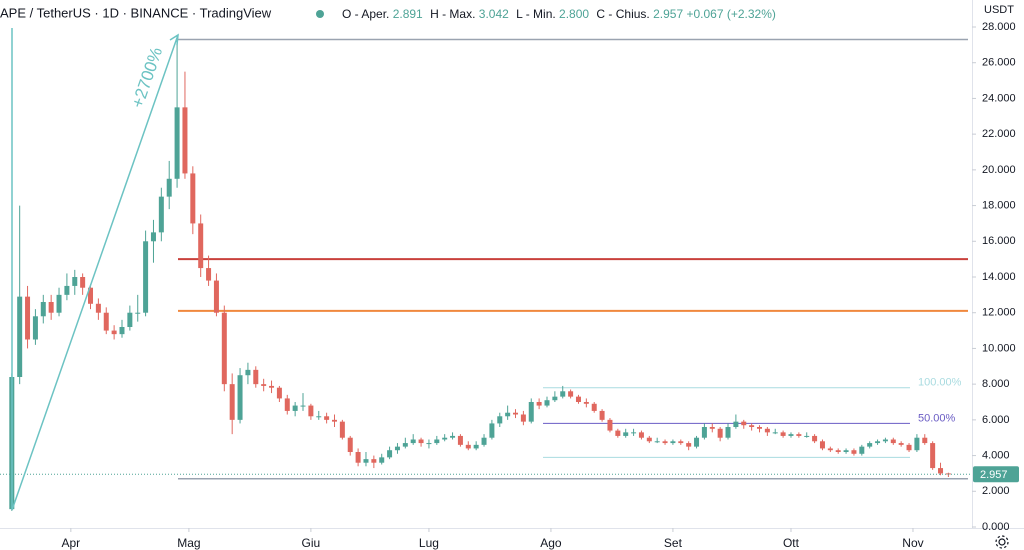 The height and width of the screenshot is (550, 1024). I want to click on y-tick-label: 0.000, so click(996, 527).